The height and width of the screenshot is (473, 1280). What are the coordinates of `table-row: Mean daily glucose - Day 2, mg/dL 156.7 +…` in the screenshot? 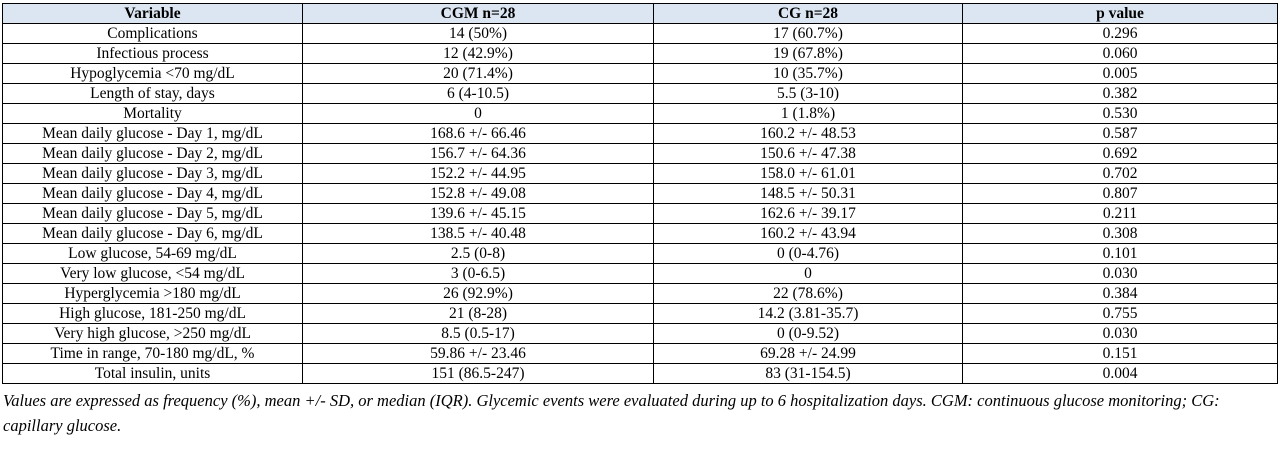 It's located at (640, 153).